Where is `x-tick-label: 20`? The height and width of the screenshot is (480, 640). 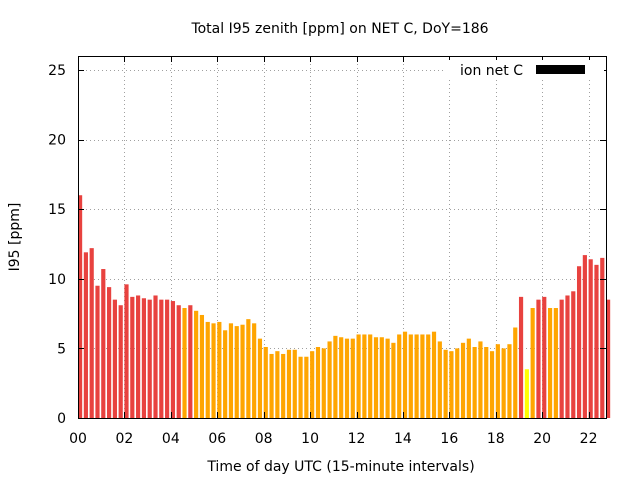 x-tick-label: 20 is located at coordinates (542, 439).